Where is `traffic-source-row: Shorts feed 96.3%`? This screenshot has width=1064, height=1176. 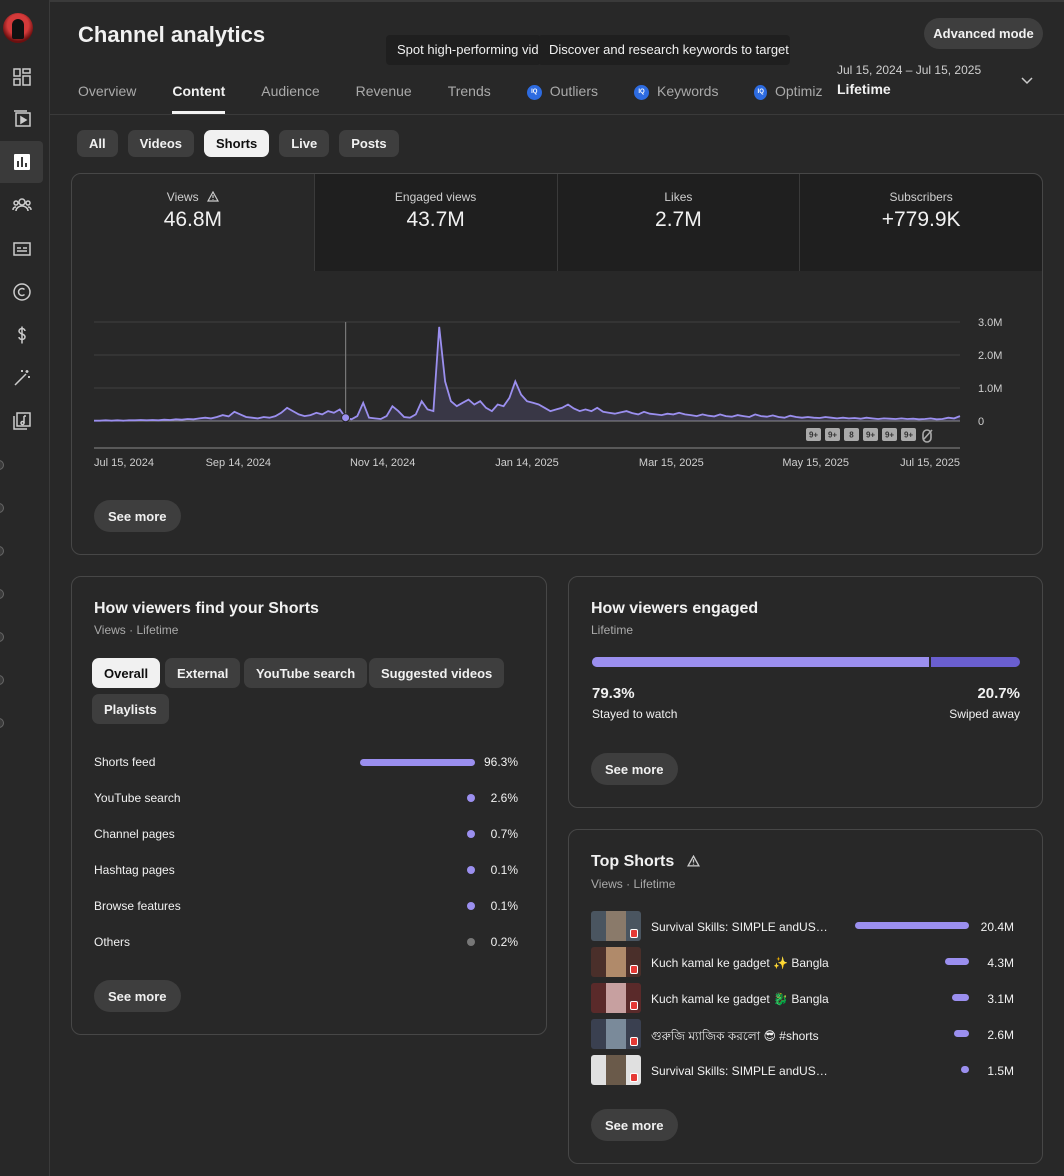 traffic-source-row: Shorts feed 96.3% is located at coordinates (306, 763).